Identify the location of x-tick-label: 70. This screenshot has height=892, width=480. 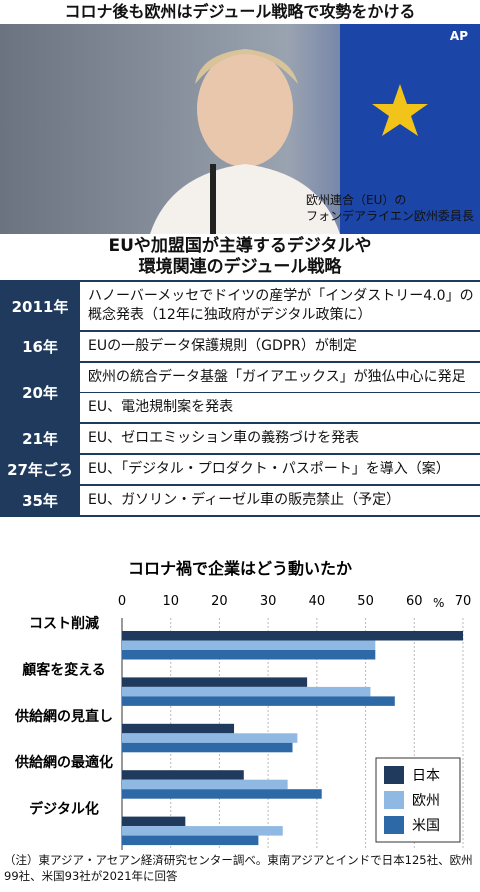
(463, 601).